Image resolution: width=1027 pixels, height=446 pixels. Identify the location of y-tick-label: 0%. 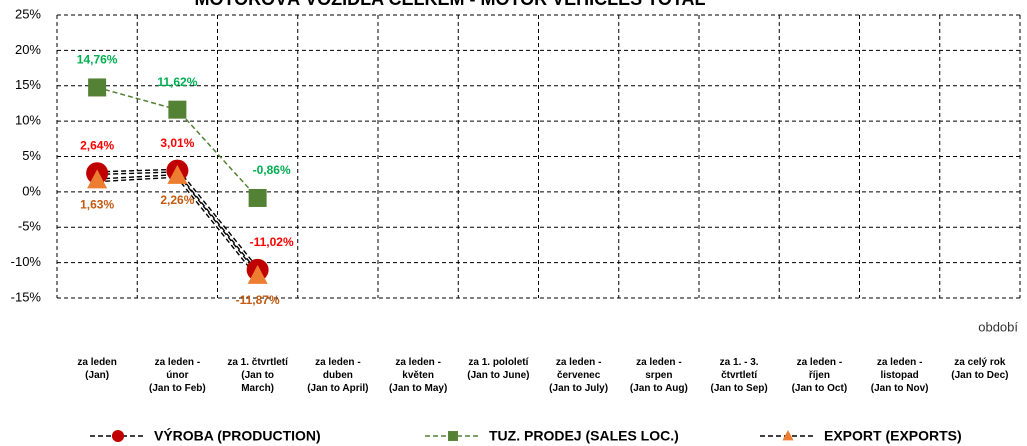
(31, 190).